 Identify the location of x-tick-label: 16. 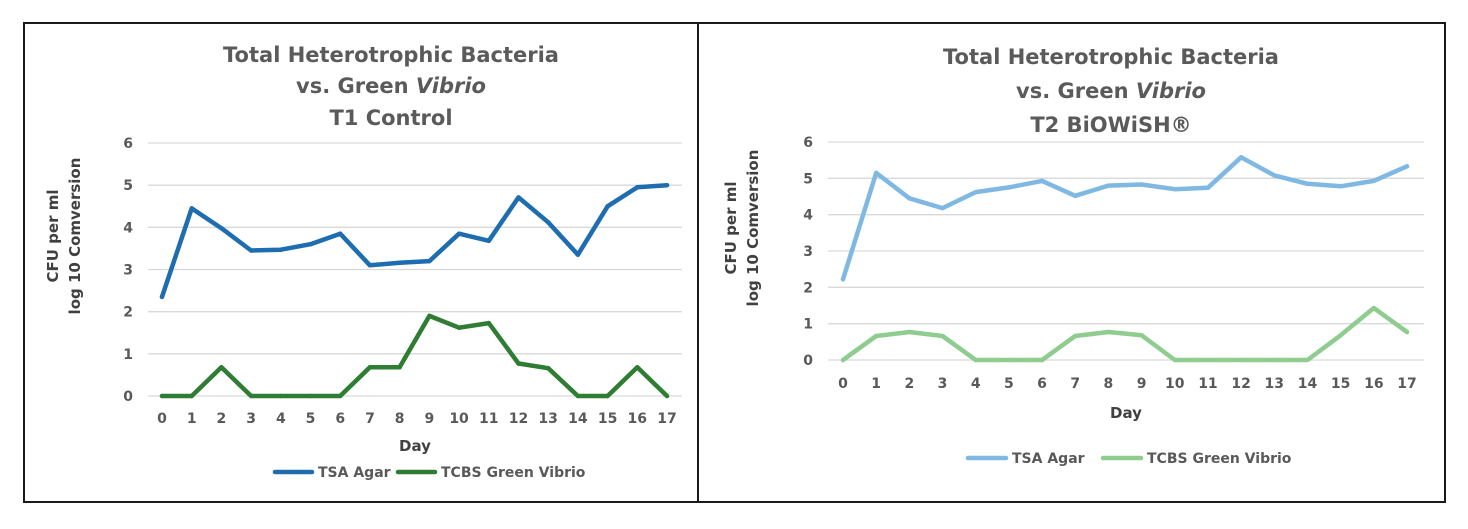
(637, 419).